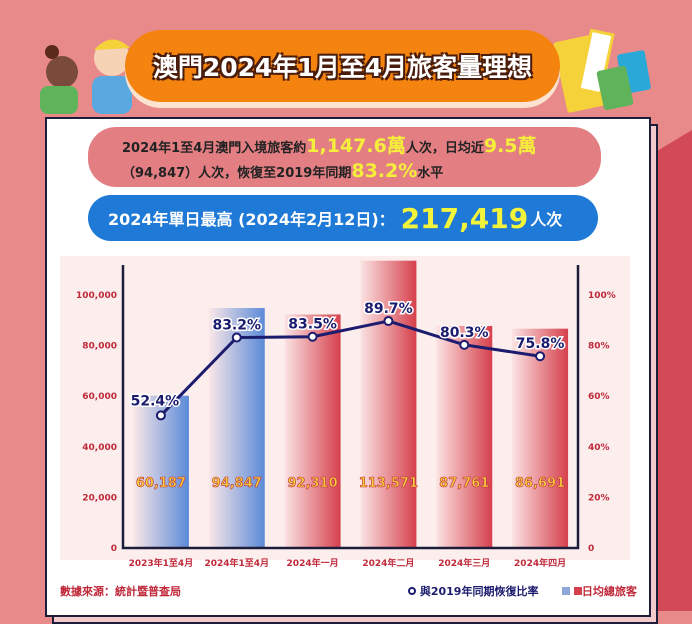 This screenshot has width=692, height=624. Describe the element at coordinates (540, 344) in the screenshot. I see `line-value-label: 75.8%` at that location.